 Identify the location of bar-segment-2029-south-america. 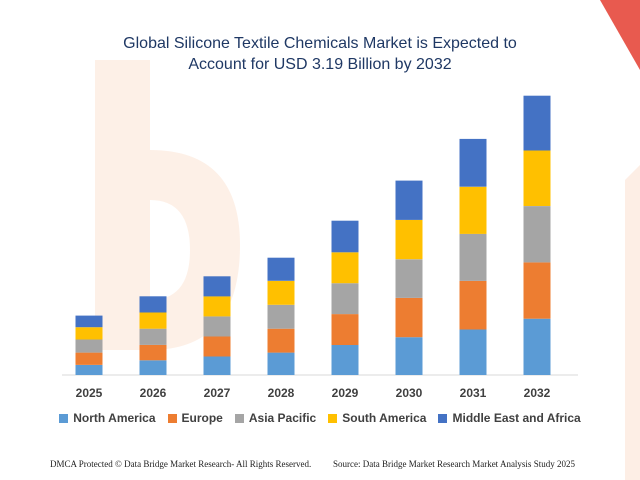
(345, 268).